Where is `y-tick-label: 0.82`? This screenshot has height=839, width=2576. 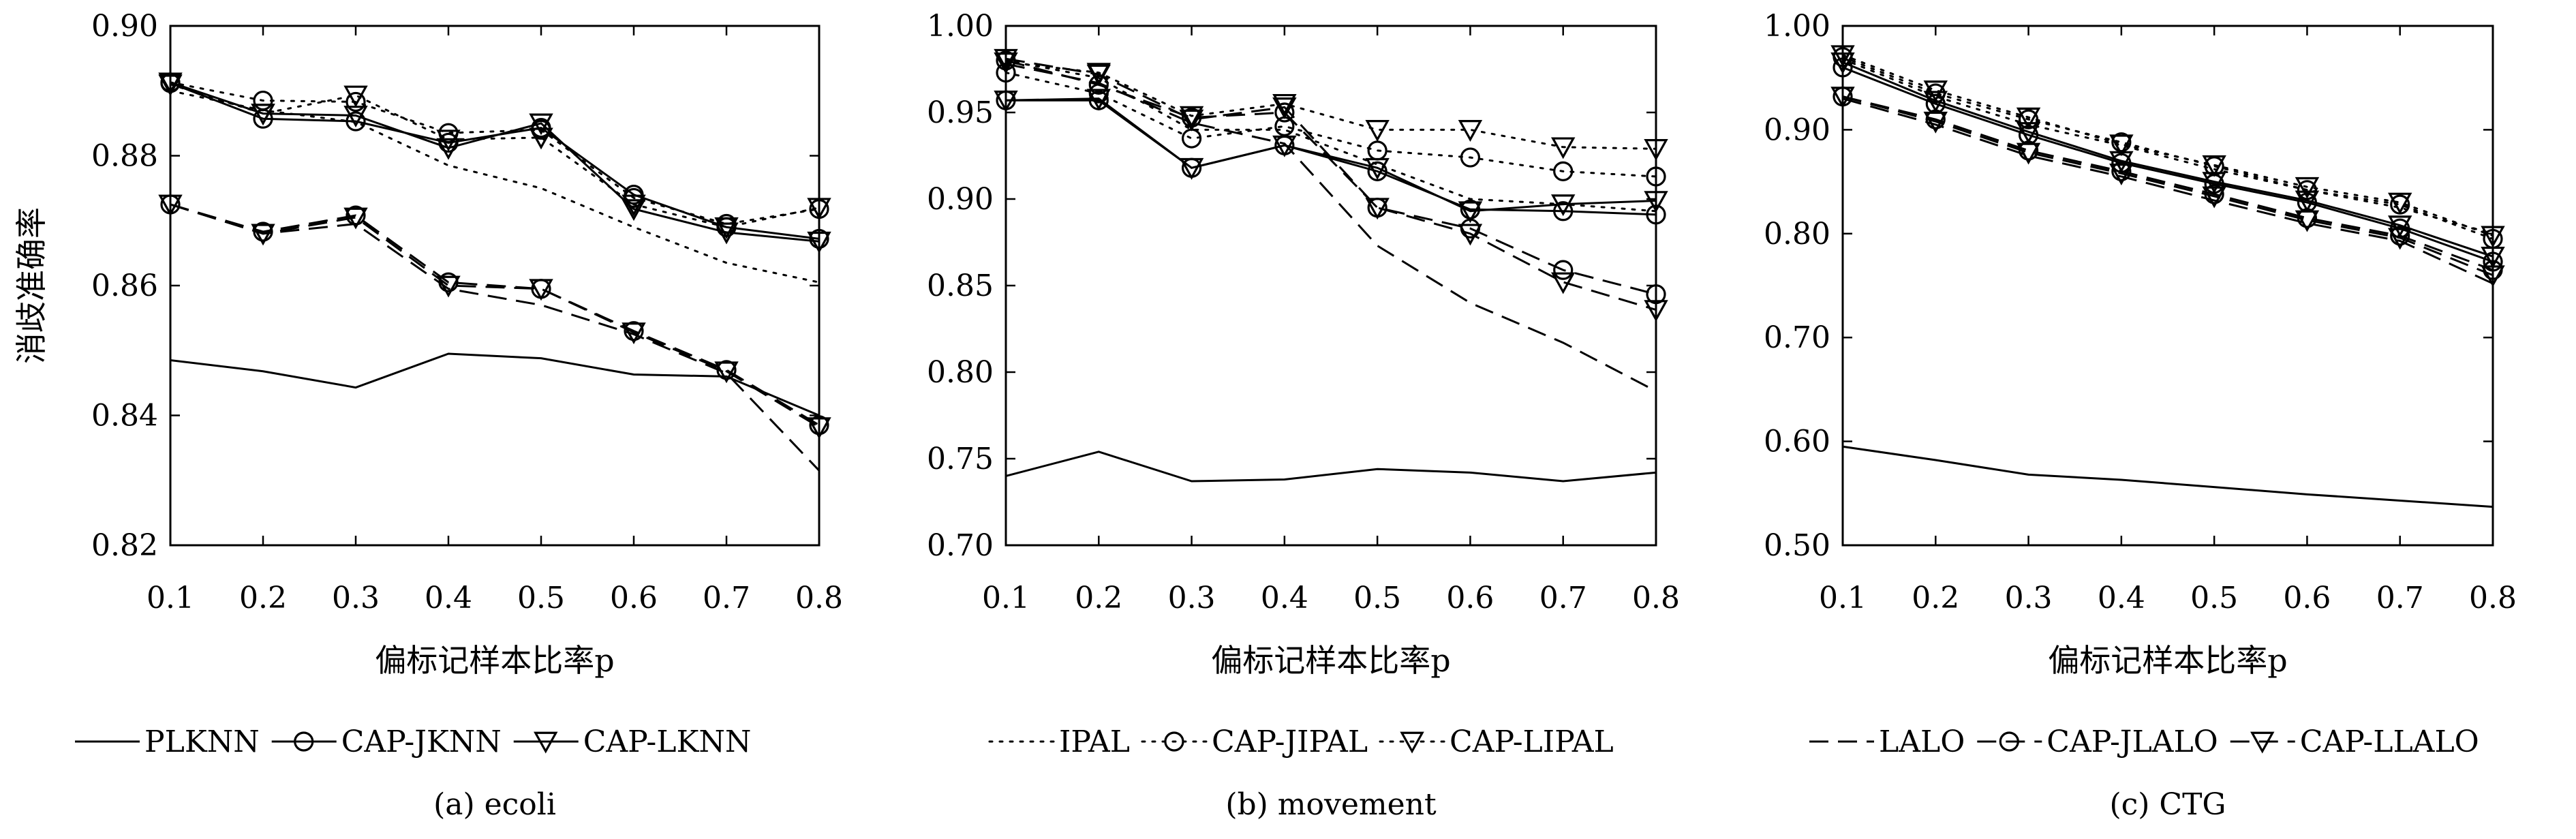 y-tick-label: 0.82 is located at coordinates (124, 545).